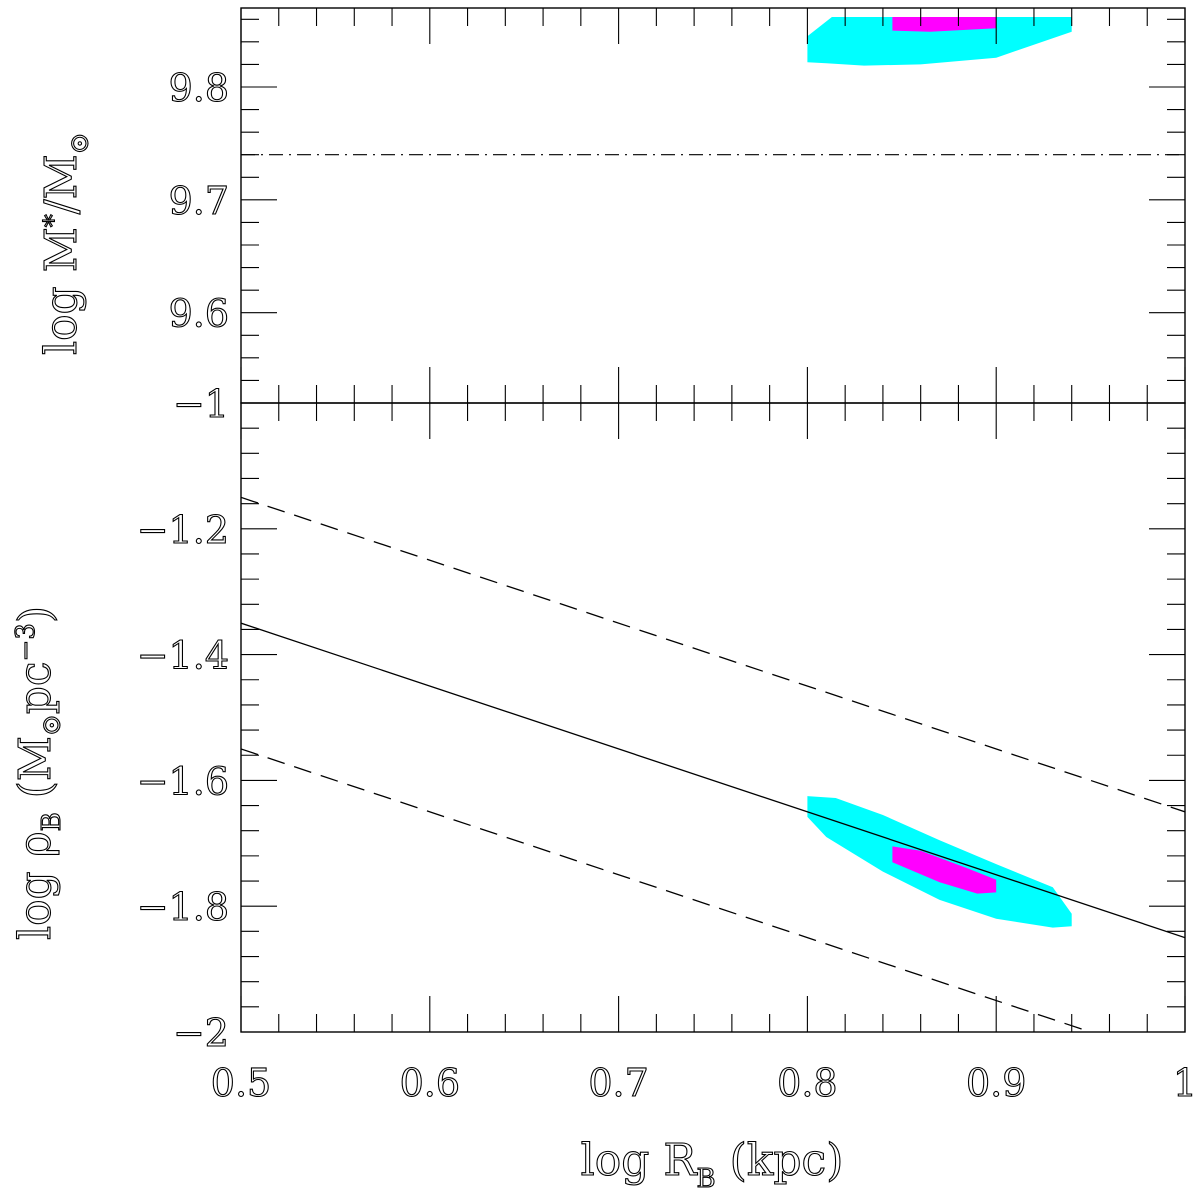 This screenshot has width=1200, height=1195. Describe the element at coordinates (199, 201) in the screenshot. I see `top-y-tick-label: 9.7` at that location.